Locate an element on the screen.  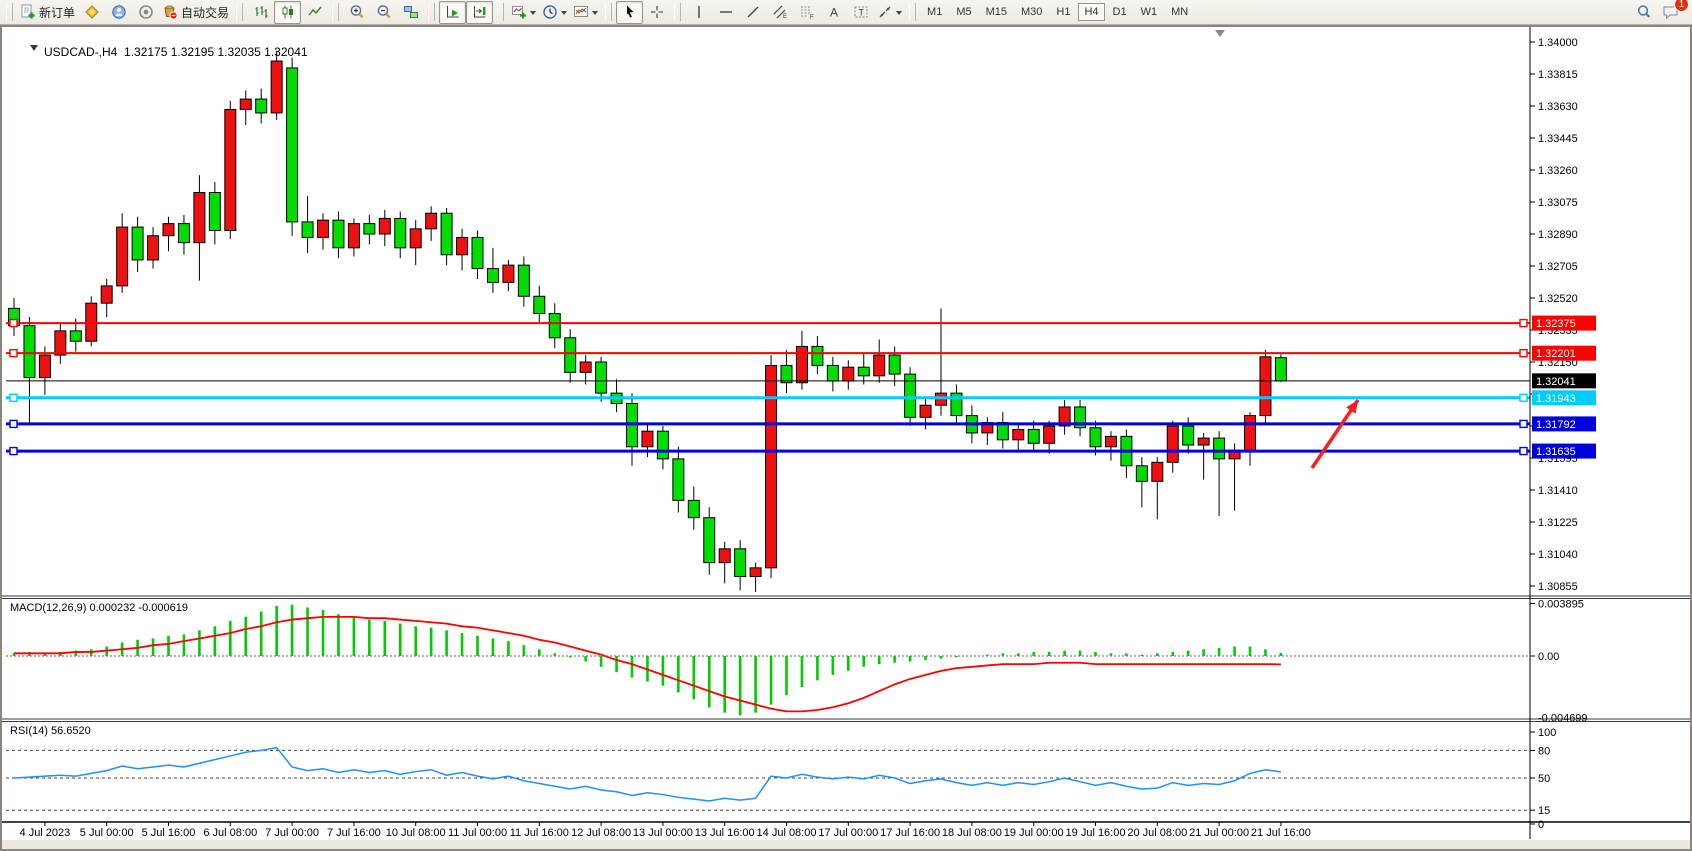
market-watch-icon is located at coordinates (91, 12).